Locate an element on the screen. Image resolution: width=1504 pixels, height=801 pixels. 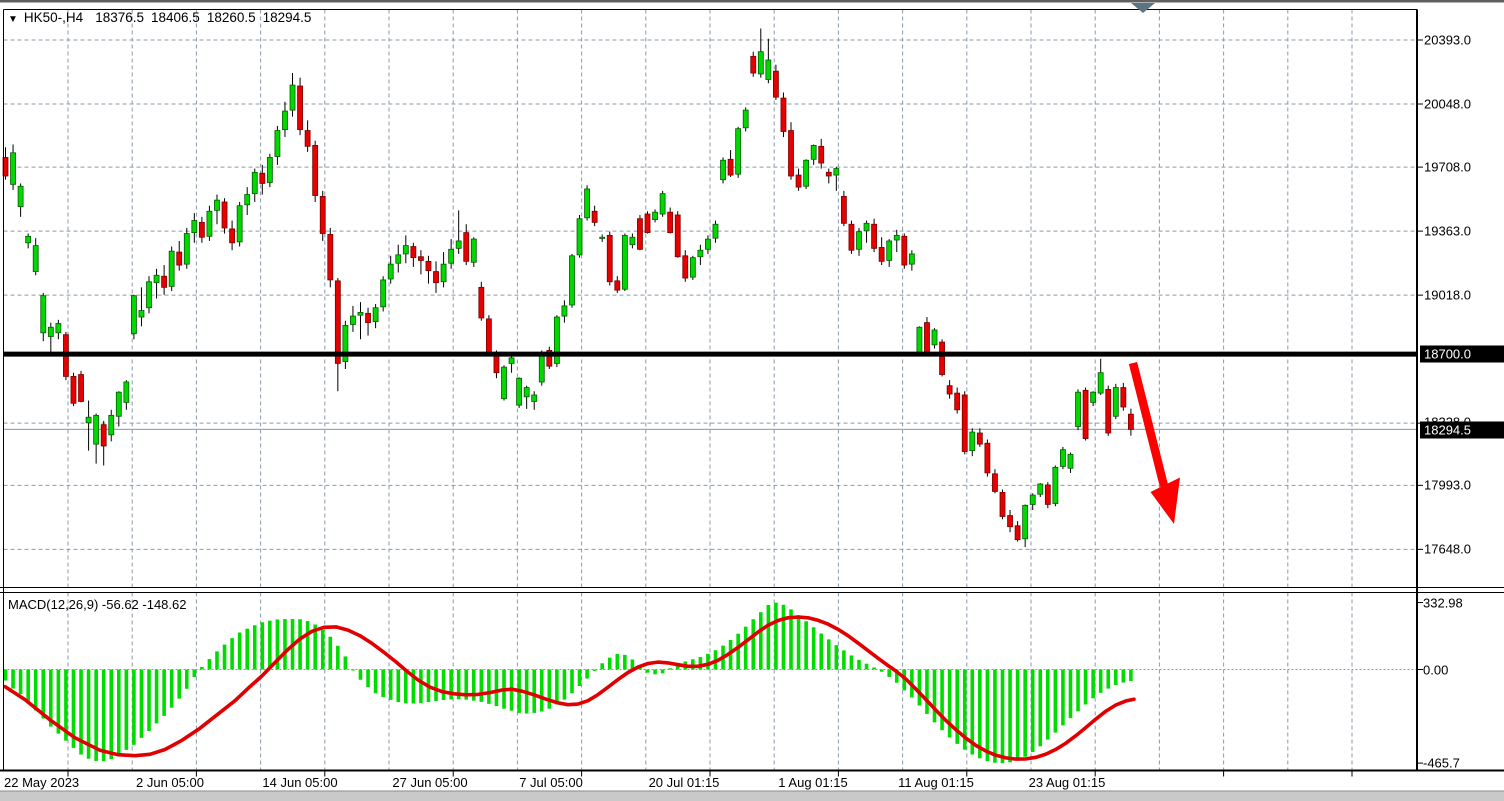
macd-signal-line is located at coordinates (569, 688).